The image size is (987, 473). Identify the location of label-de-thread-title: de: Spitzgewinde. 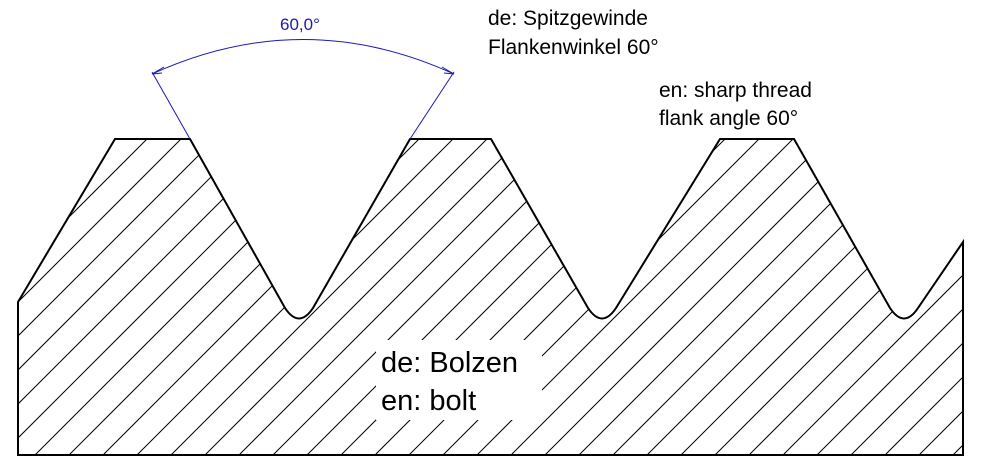
(568, 18).